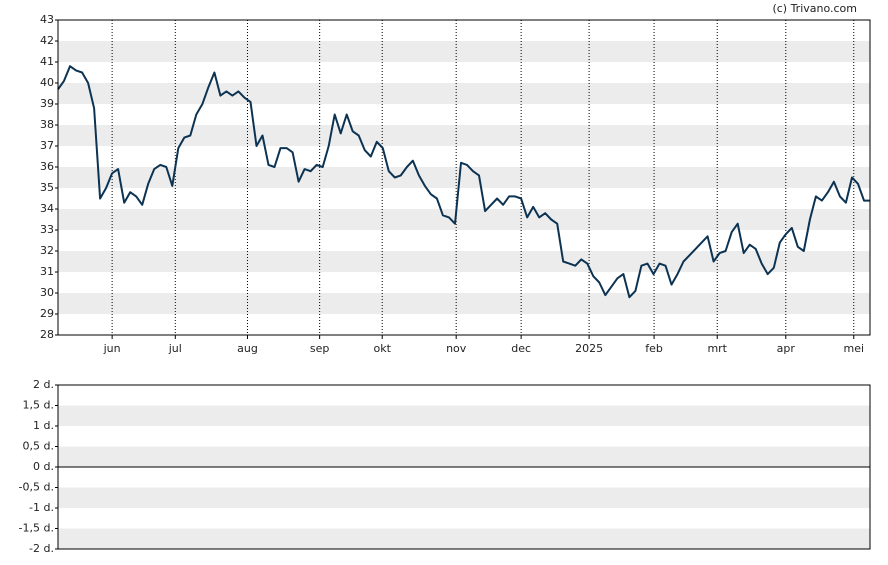 Image resolution: width=888 pixels, height=565 pixels. Describe the element at coordinates (814, 8) in the screenshot. I see `copyright: (c) Trivano.com` at that location.